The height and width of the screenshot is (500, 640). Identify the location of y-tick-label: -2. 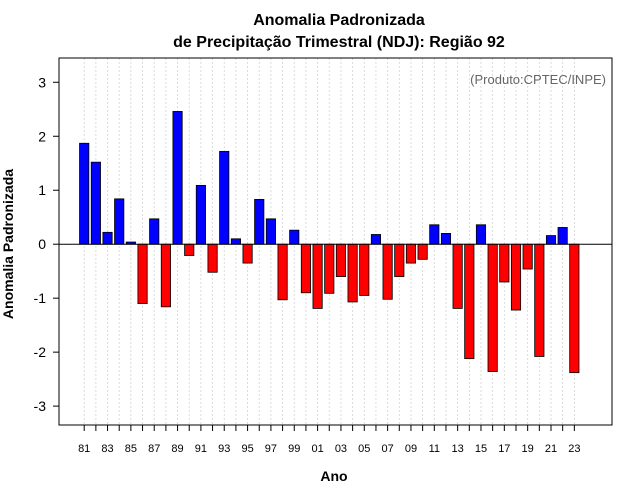
(40, 352).